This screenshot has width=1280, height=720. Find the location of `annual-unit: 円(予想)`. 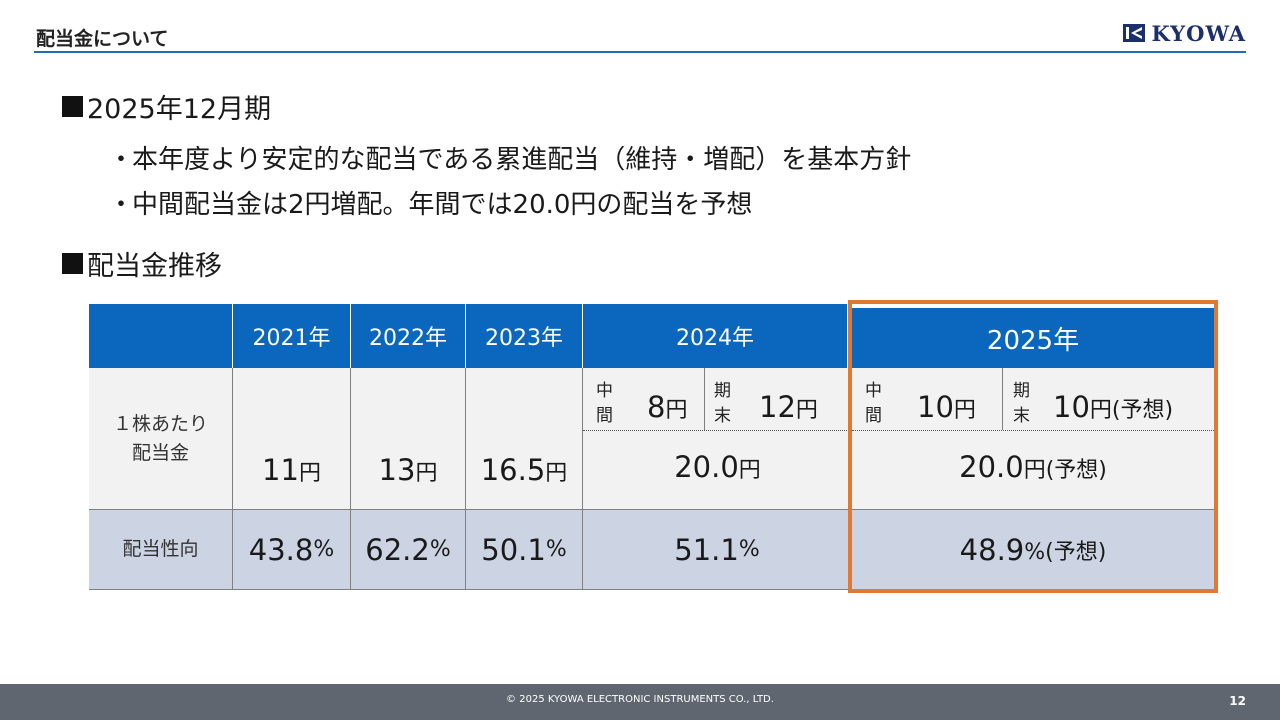

annual-unit: 円(予想) is located at coordinates (1065, 470).